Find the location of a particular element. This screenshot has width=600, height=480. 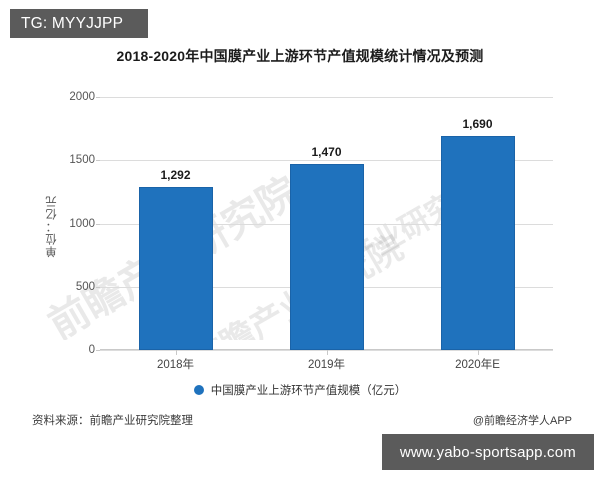

bar-value-label: 1,292 is located at coordinates (175, 174).